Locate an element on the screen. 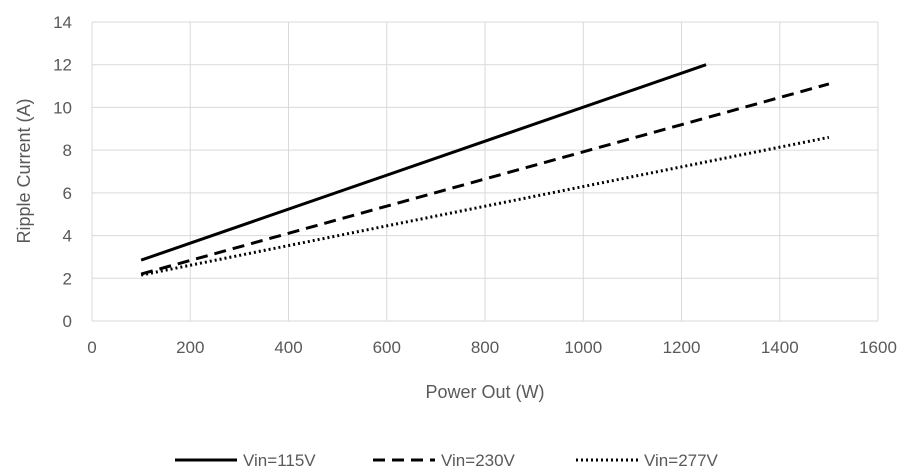  chart-legend: Vin=115V Vin=230V Vin=277V is located at coordinates (447, 460).